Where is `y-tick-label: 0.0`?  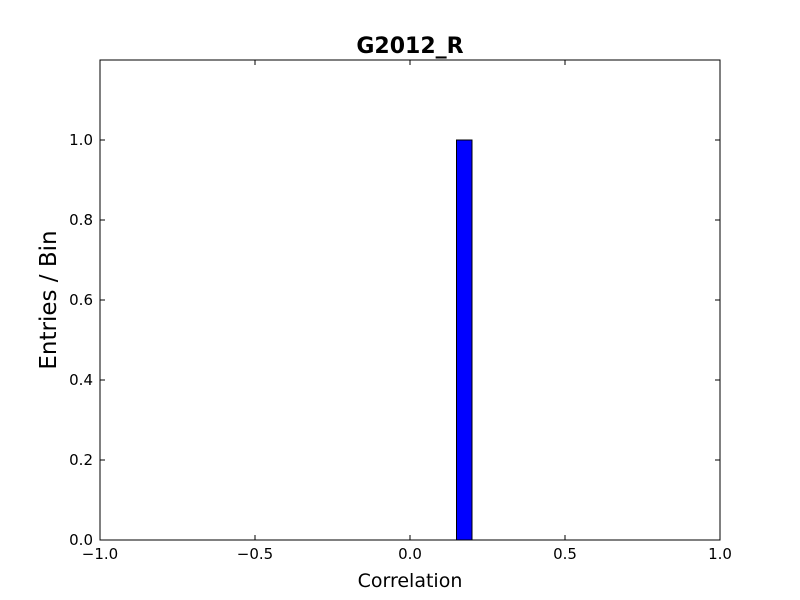
y-tick-label: 0.0 is located at coordinates (81, 540).